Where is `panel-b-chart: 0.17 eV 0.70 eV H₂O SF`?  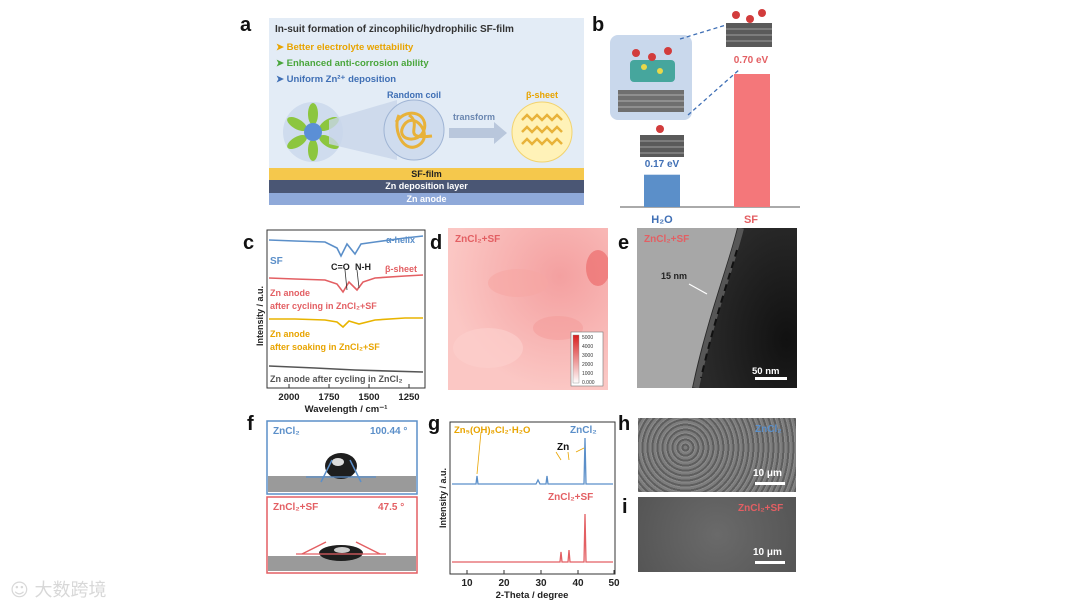 panel-b-chart: 0.17 eV 0.70 eV H₂O SF is located at coordinates (705, 117).